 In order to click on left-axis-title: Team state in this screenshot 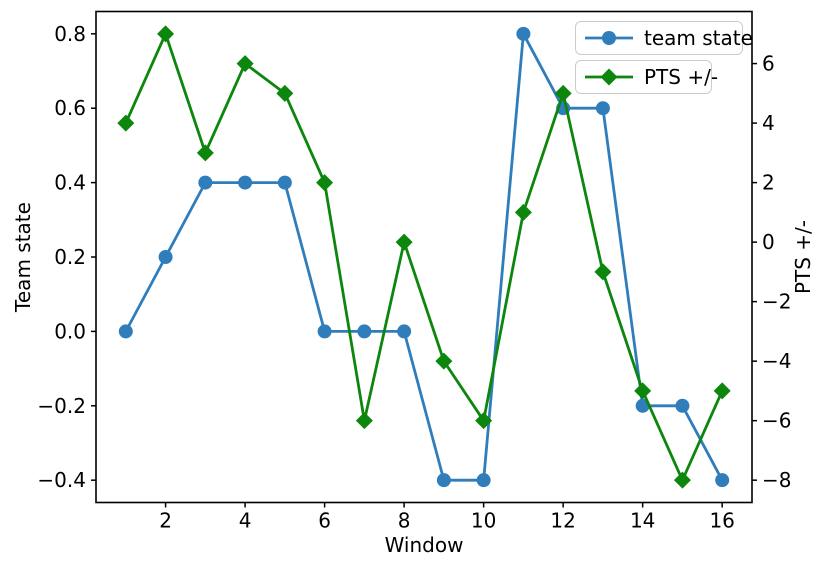, I will do `click(23, 257)`.